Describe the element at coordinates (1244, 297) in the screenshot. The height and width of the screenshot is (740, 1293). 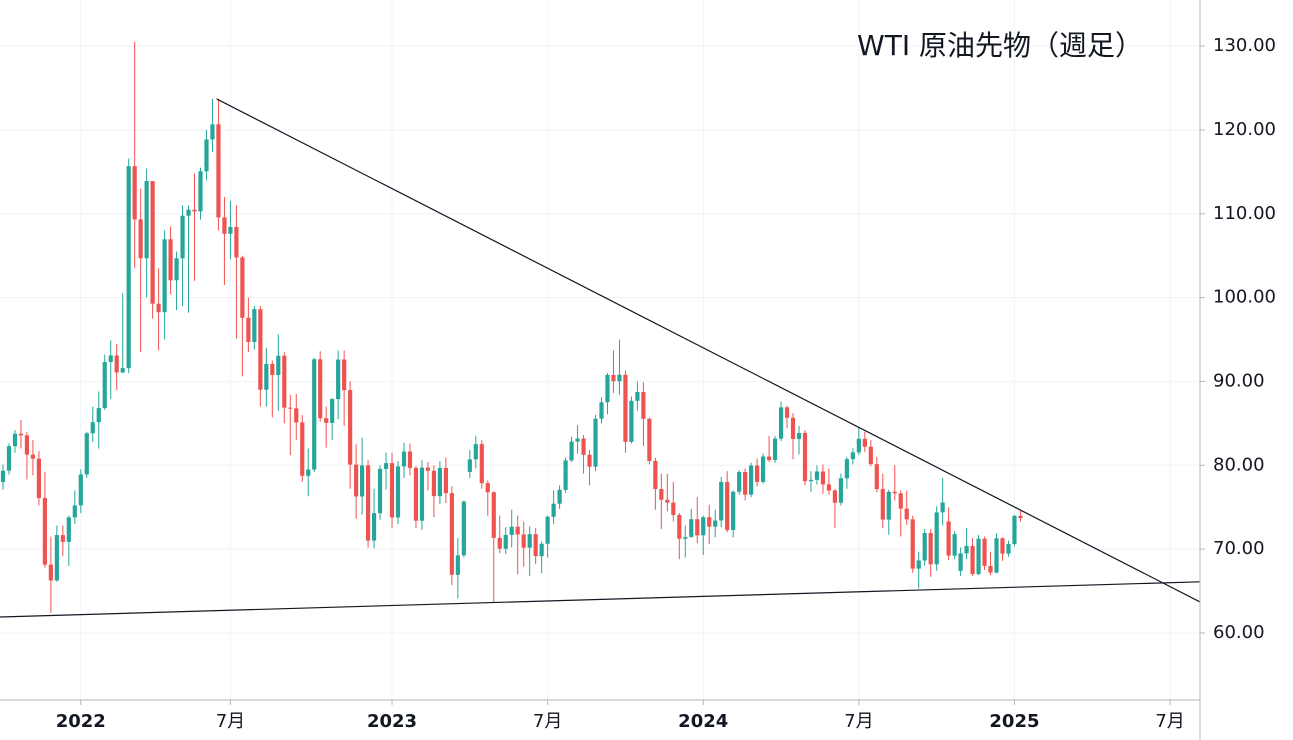
I see `y-tick-label: 100.00` at that location.